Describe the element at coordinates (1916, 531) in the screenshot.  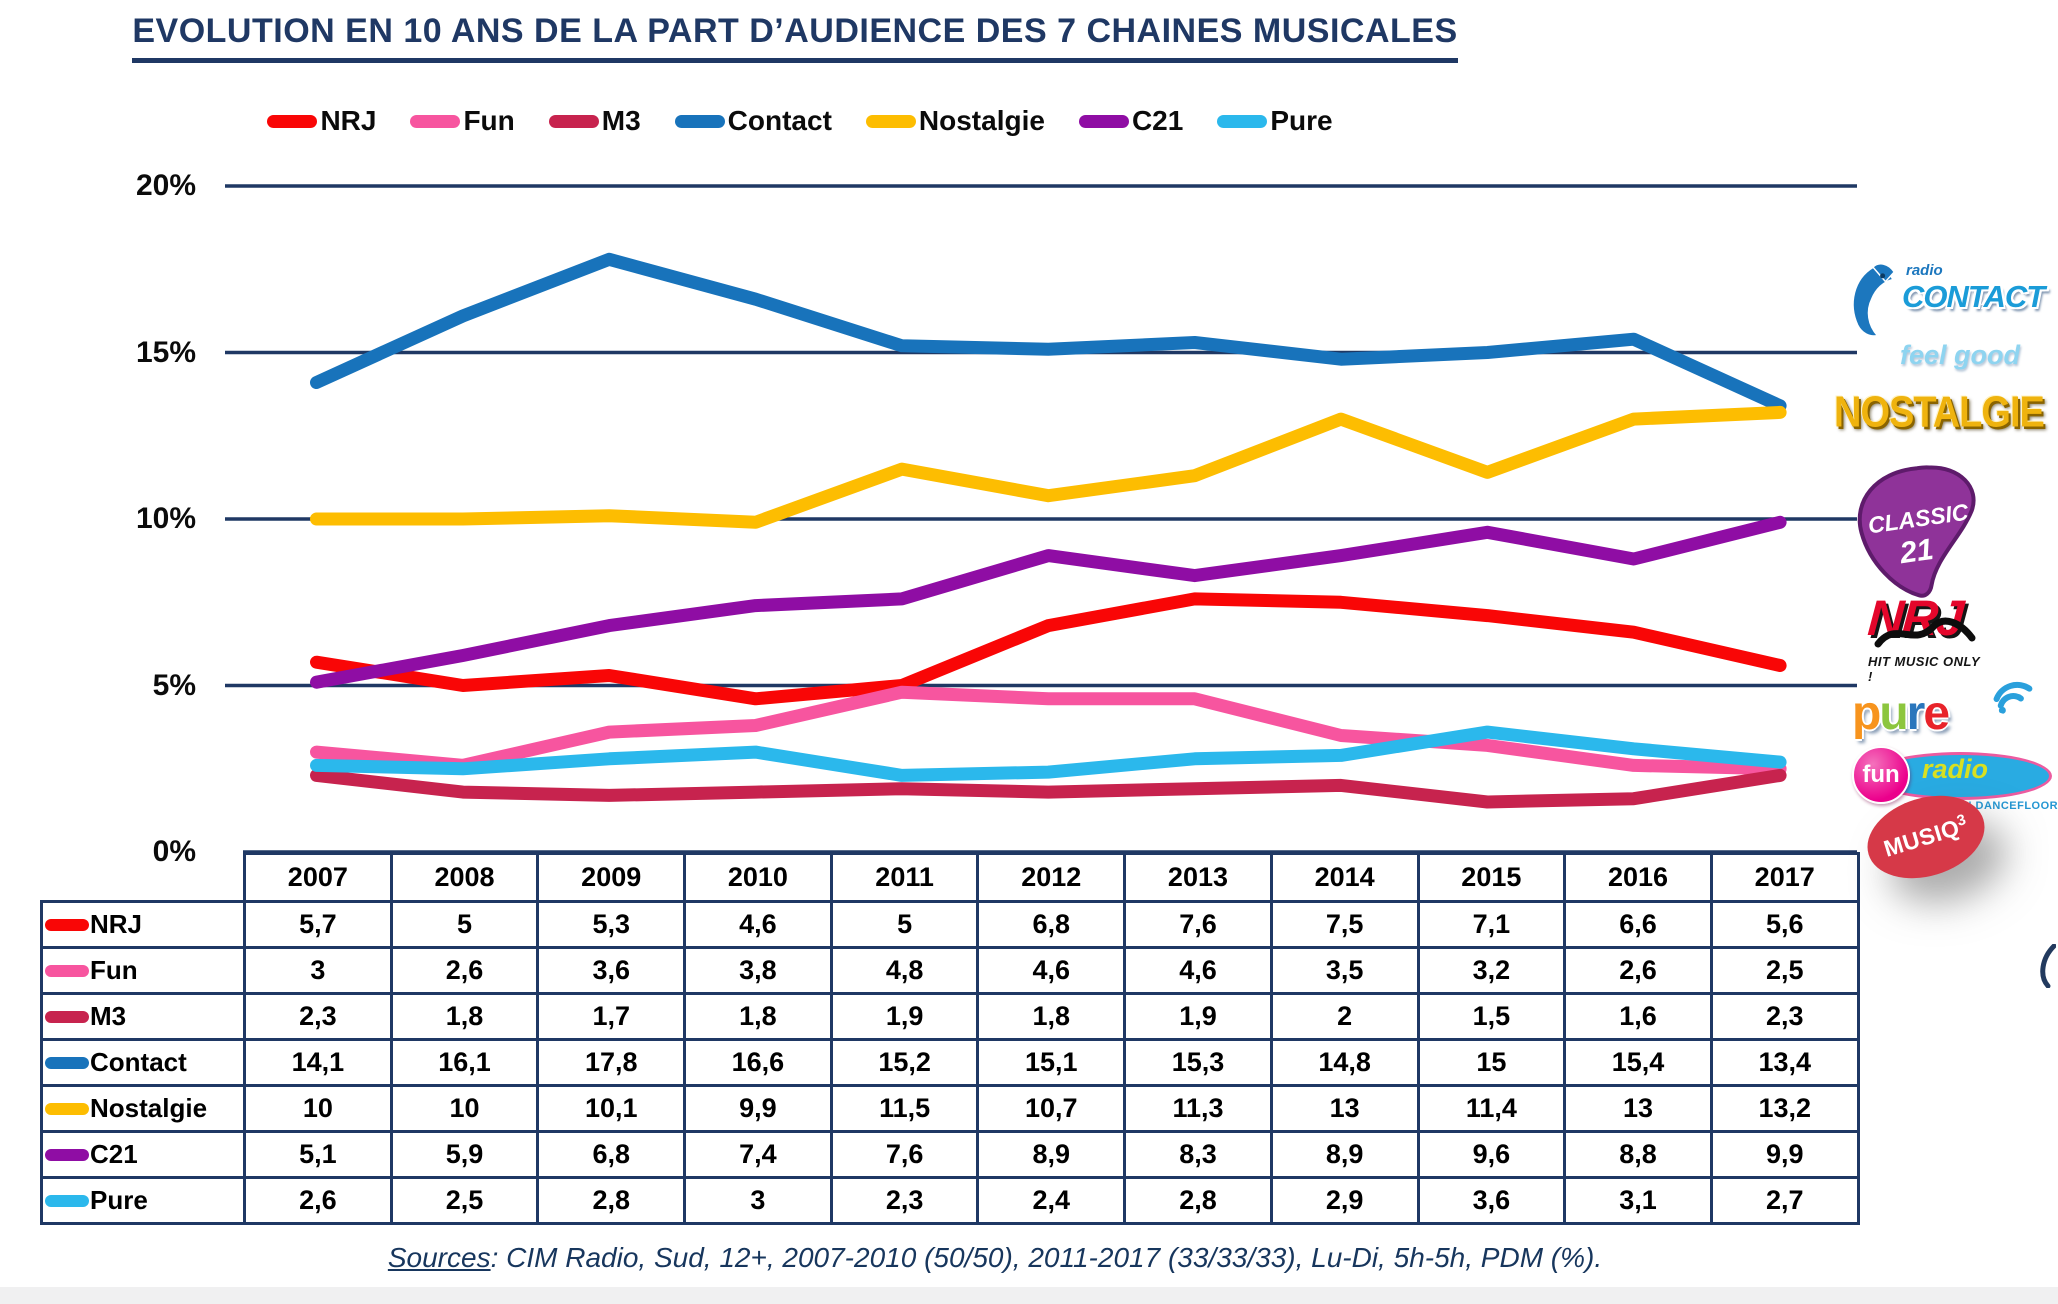
I see `guitar-pick-icon: CLASSIC 21` at that location.